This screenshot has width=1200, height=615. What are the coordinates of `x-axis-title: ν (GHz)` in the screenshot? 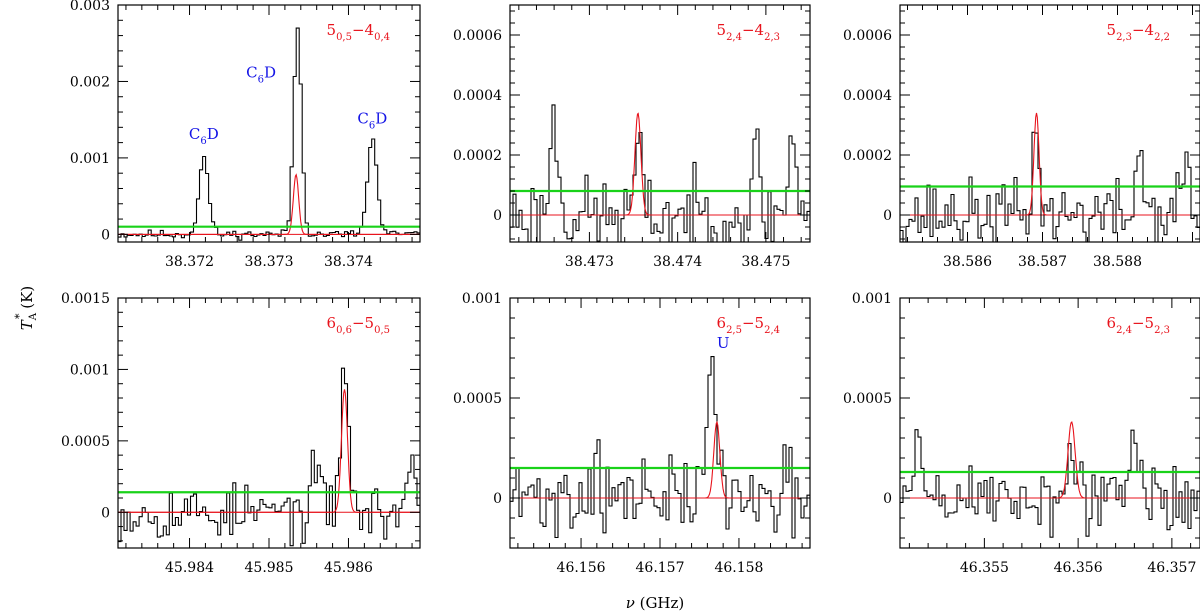 It's located at (655, 603).